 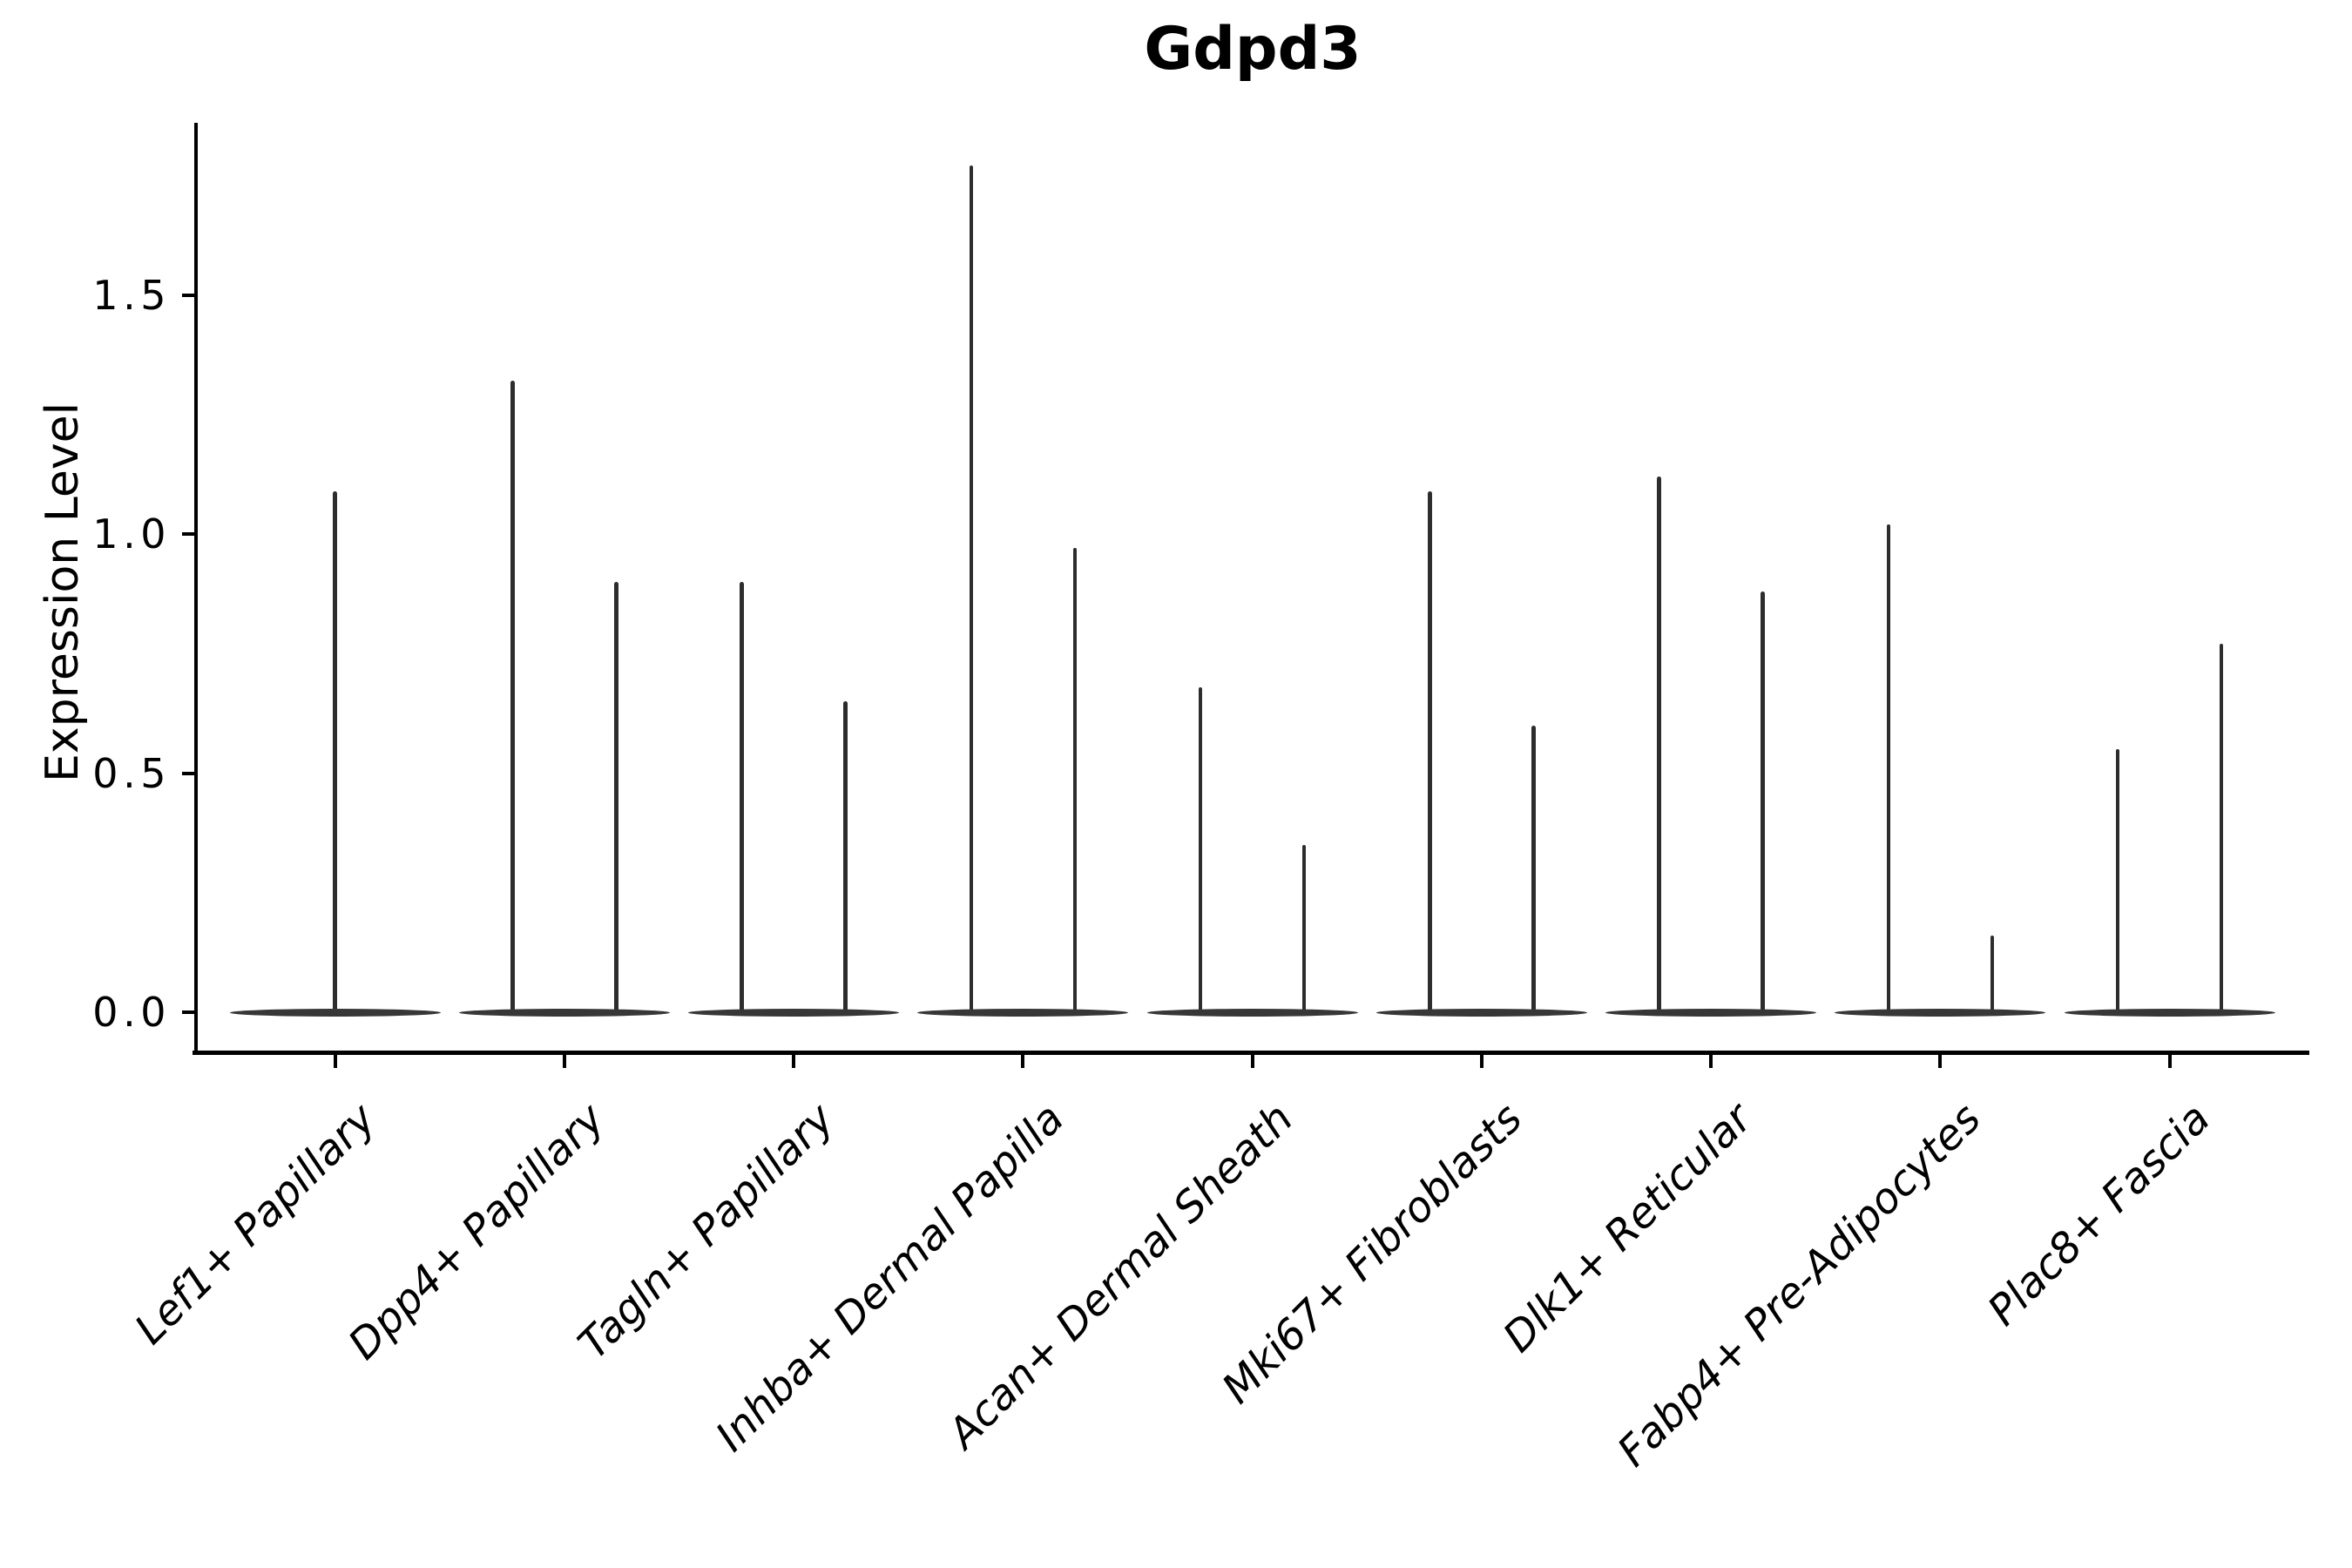 I want to click on y-tick-label: 1.0, so click(x=131, y=534).